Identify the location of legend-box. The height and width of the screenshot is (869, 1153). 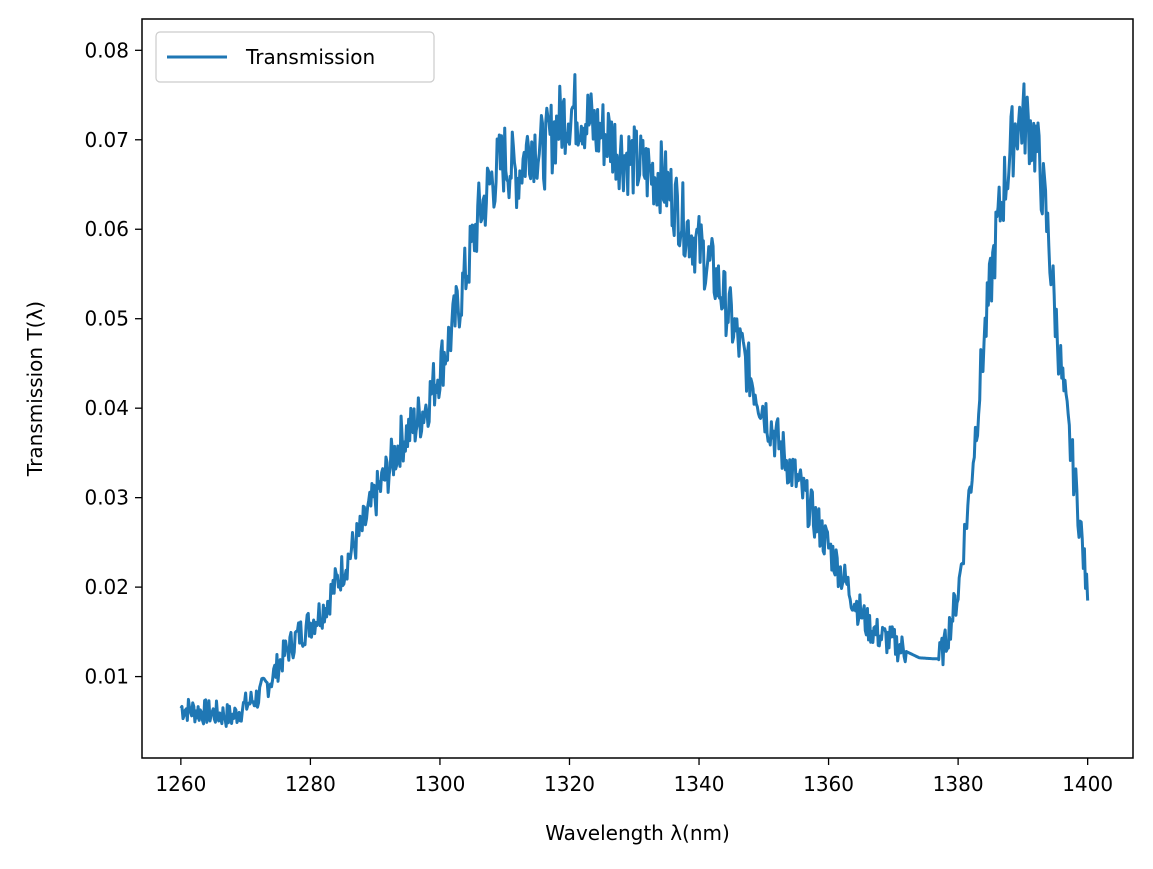
(295, 57).